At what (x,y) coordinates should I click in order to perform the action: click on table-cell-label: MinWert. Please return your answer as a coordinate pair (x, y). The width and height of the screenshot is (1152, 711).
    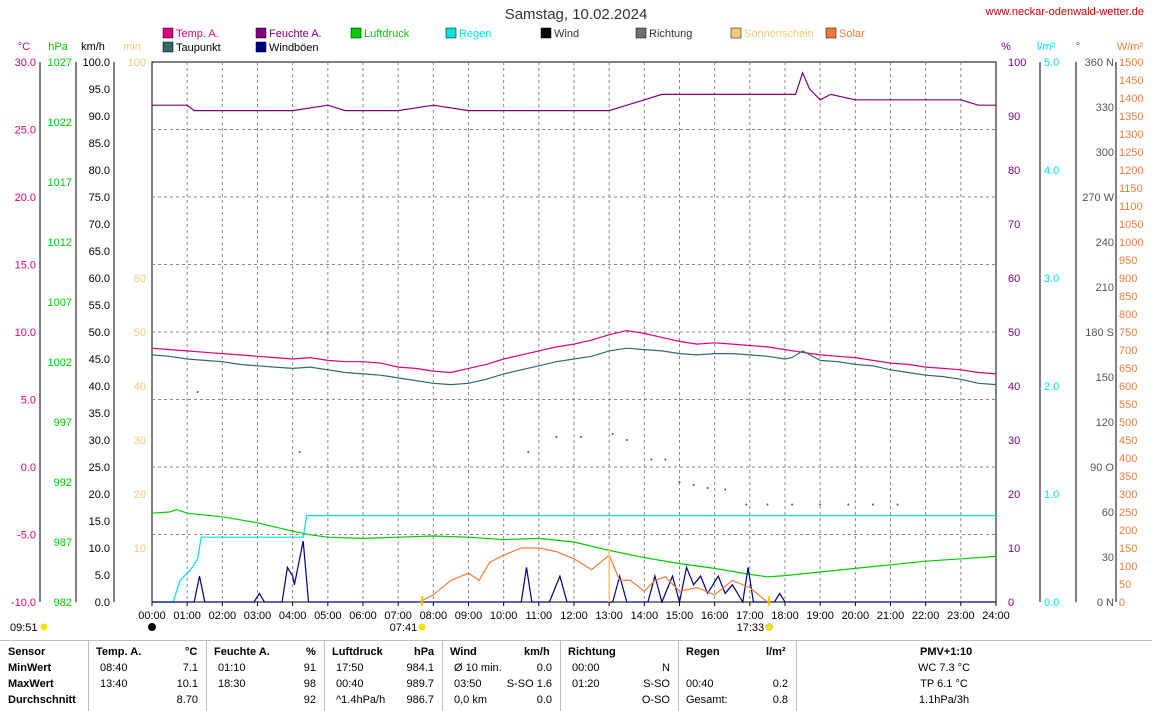
    Looking at the image, I should click on (30, 668).